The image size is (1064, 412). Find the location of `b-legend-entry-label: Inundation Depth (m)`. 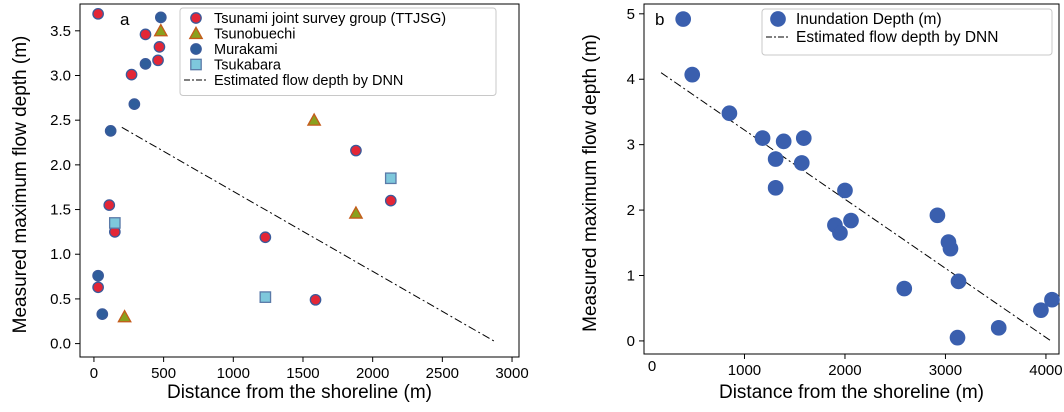

b-legend-entry-label: Inundation Depth (m) is located at coordinates (869, 19).